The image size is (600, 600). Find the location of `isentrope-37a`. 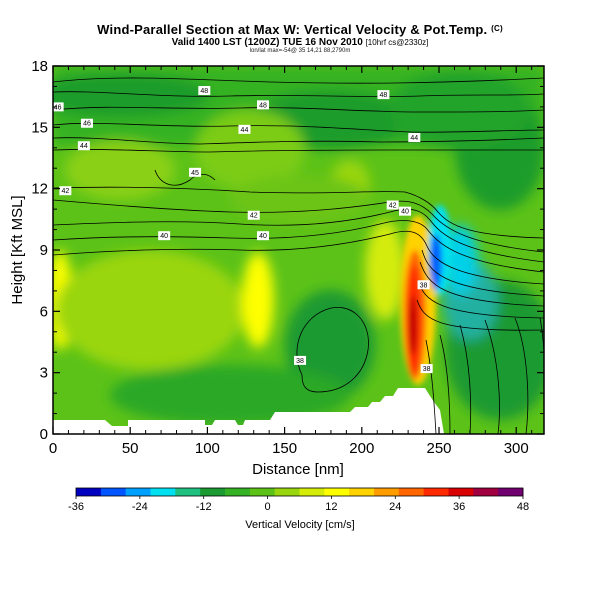

isentrope-37a is located at coordinates (431, 386).